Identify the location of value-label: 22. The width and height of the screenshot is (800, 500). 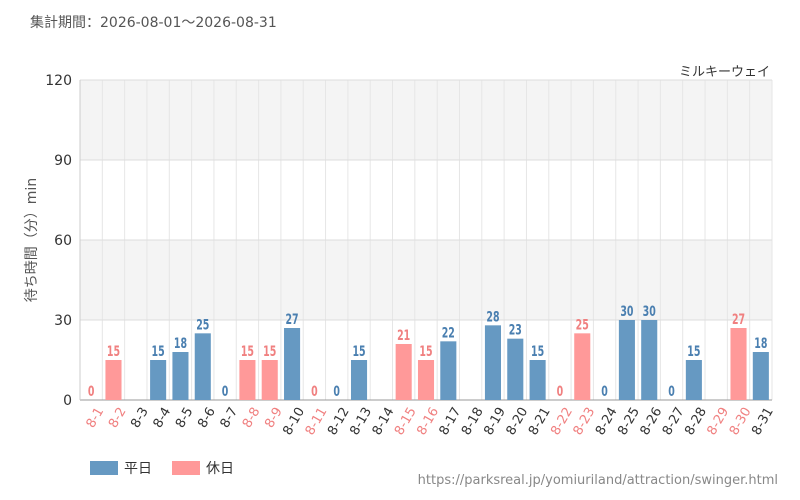
(448, 333).